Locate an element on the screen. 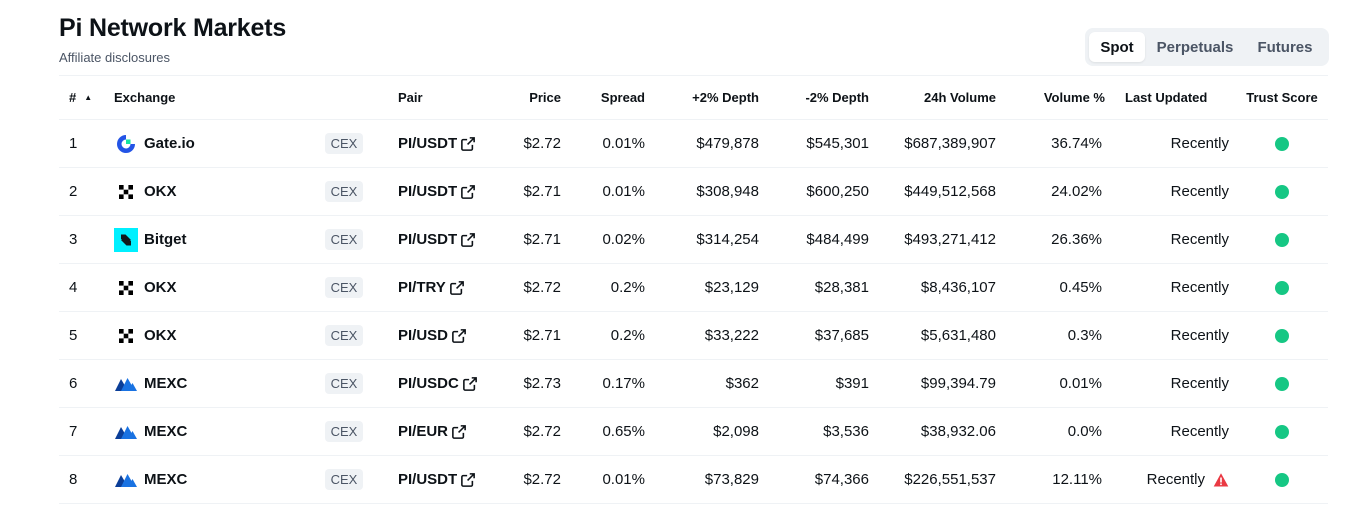 This screenshot has height=519, width=1357. depth-minus-cell: $484,499 is located at coordinates (837, 239).